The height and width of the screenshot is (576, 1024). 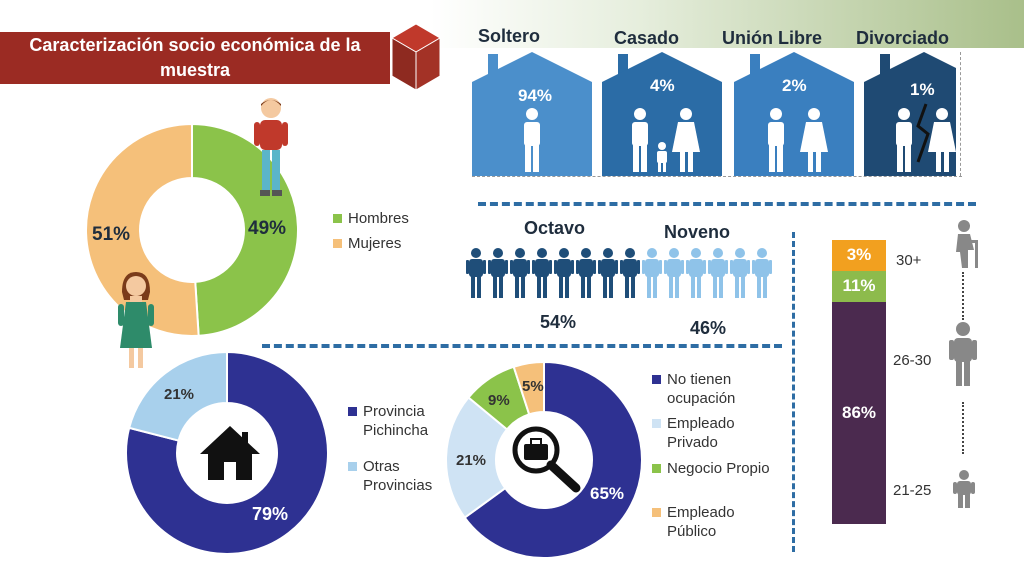 I want to click on age-label-0: 30+, so click(x=909, y=260).